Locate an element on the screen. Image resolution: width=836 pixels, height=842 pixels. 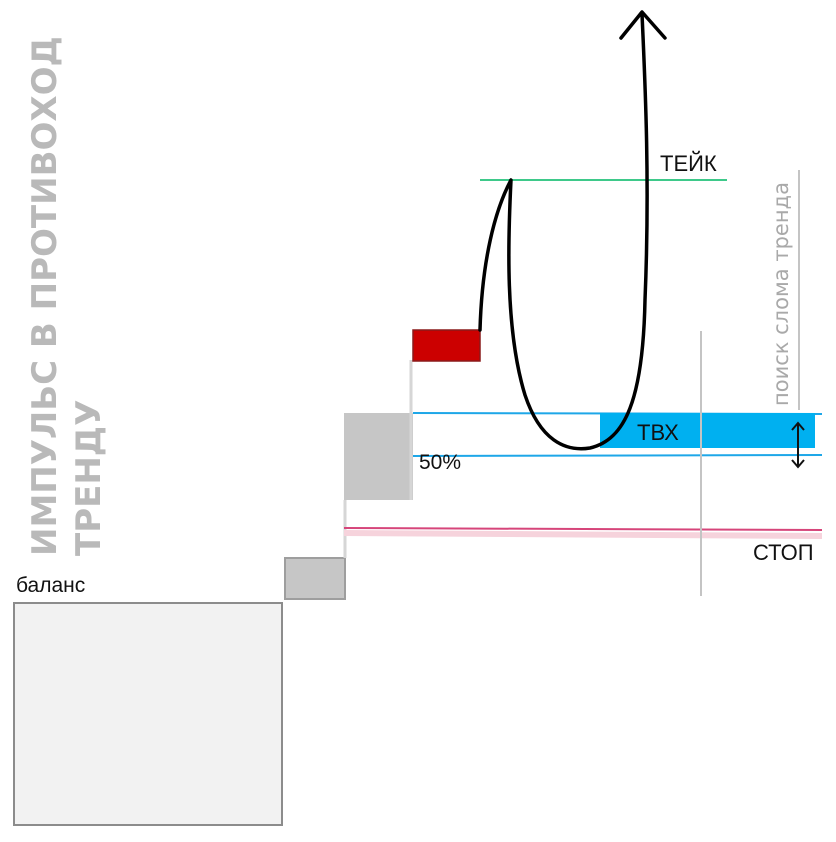
title-line-2: ТРЕНДУ is located at coordinates (89, 478).